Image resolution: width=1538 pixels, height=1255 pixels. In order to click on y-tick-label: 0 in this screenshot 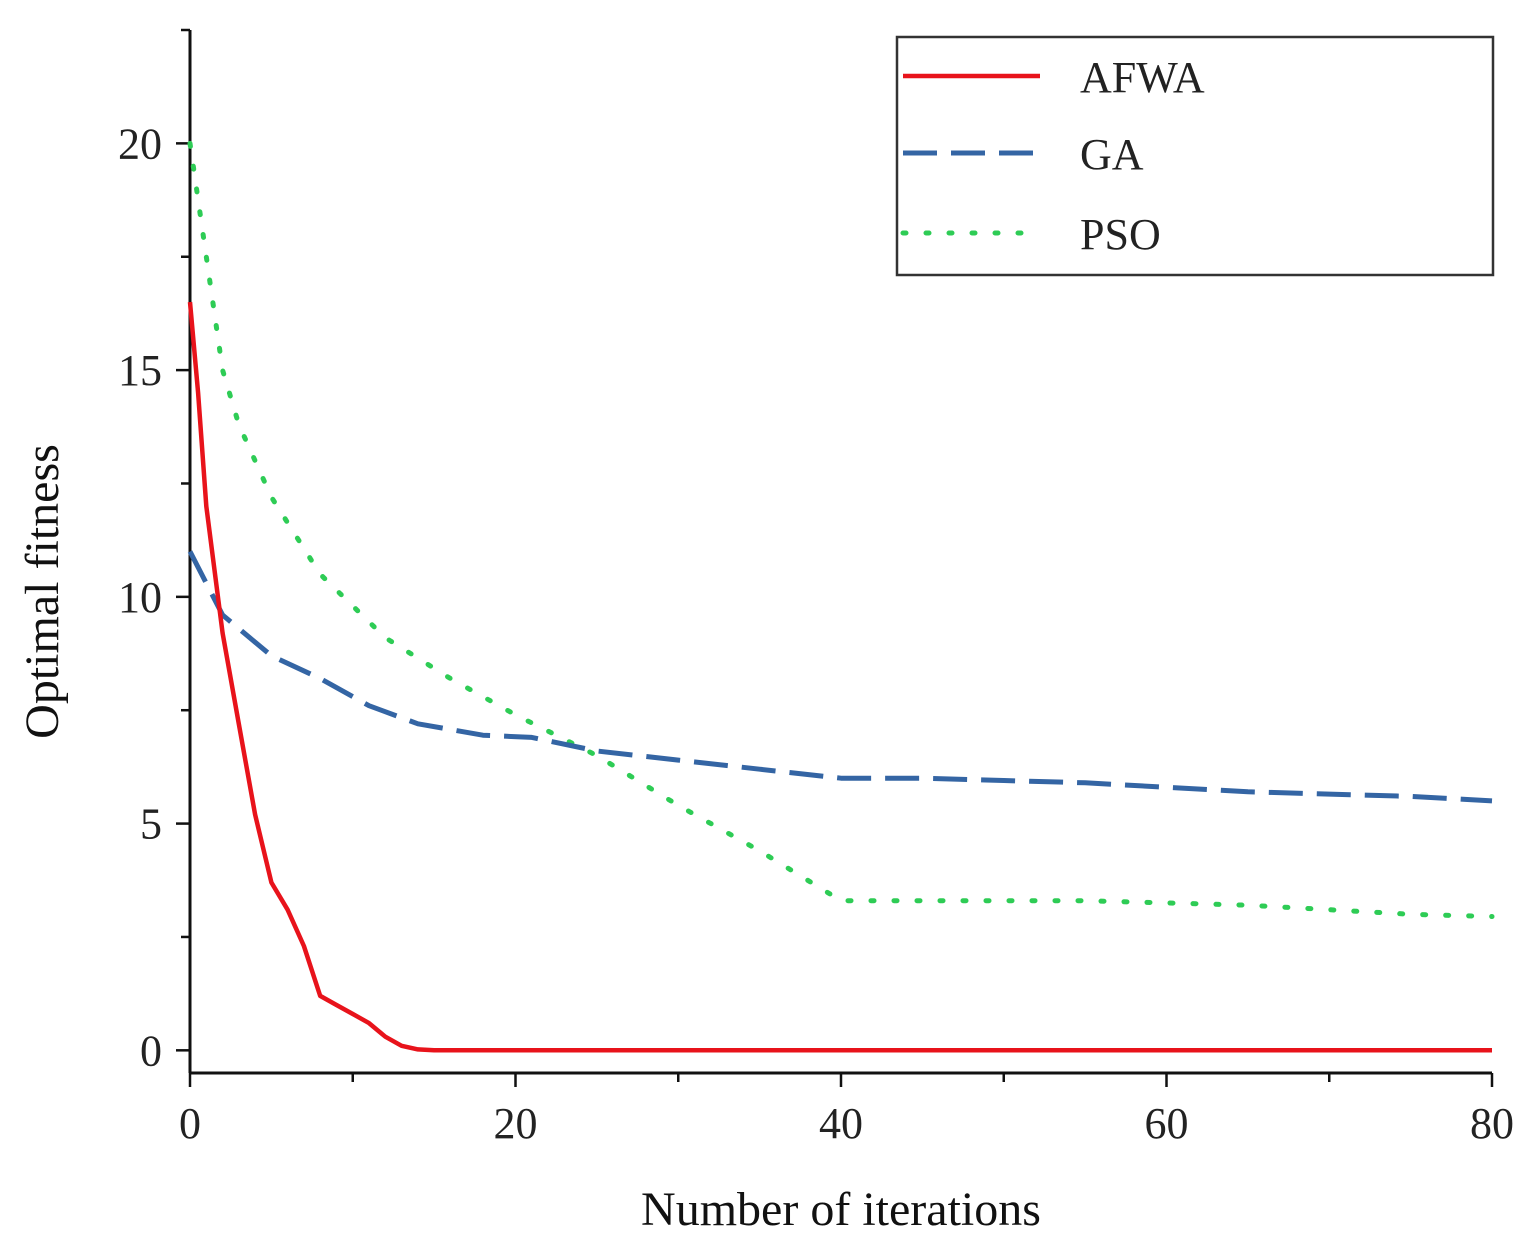, I will do `click(151, 1050)`.